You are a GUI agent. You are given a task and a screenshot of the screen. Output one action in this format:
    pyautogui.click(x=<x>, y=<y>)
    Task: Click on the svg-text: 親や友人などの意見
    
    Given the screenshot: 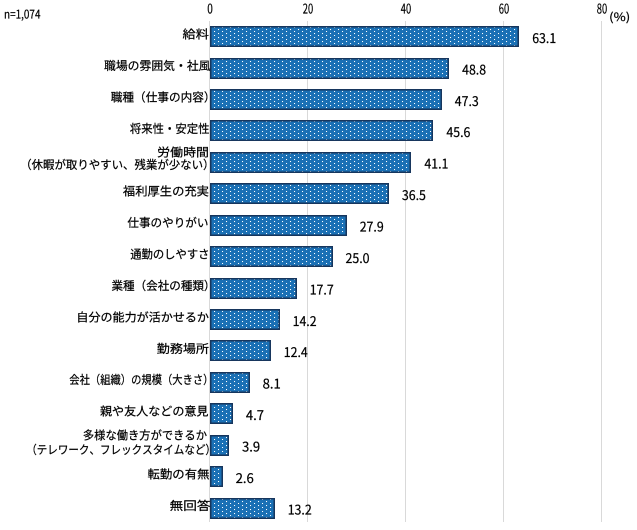 What is the action you would take?
    pyautogui.click(x=154, y=411)
    